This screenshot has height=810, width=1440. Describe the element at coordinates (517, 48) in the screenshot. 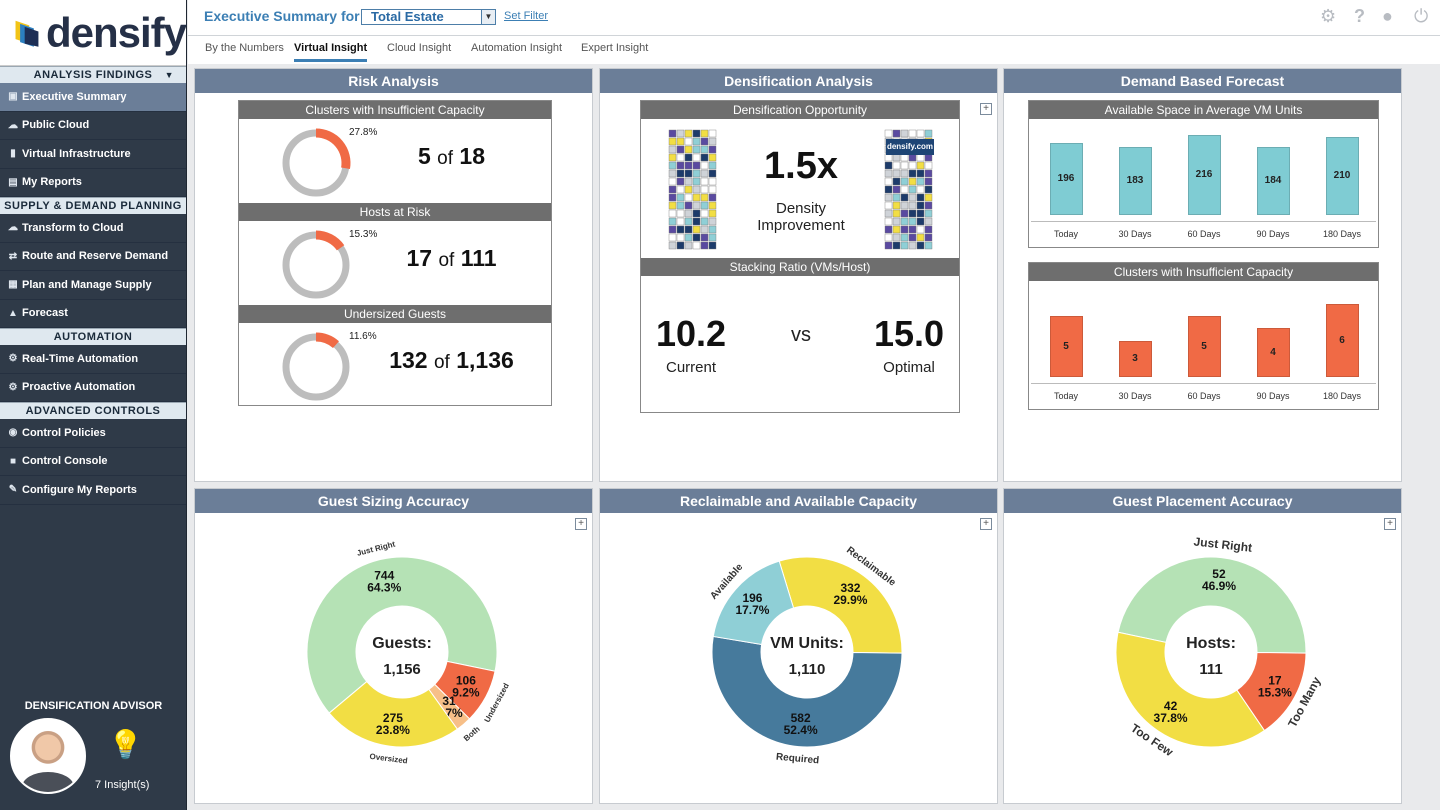

I see `tab-automation-insight: Automation Insight` at that location.